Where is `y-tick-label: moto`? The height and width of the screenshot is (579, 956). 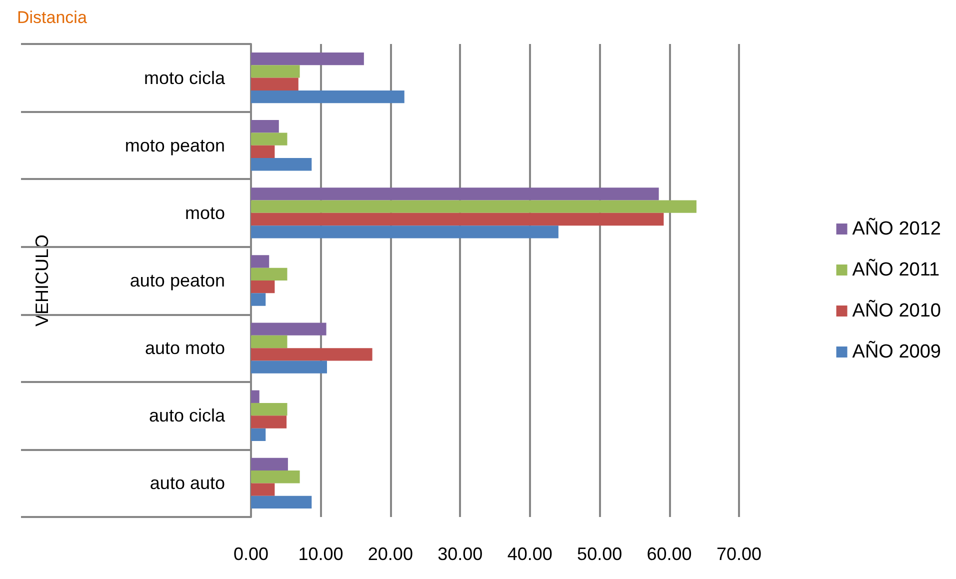 y-tick-label: moto is located at coordinates (204, 212).